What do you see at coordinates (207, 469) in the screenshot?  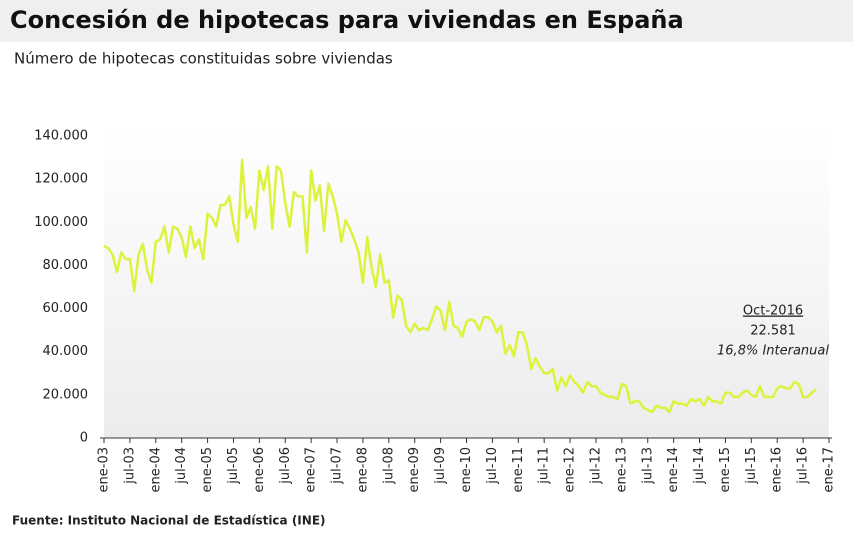 I see `x-tick-label: ene-05` at bounding box center [207, 469].